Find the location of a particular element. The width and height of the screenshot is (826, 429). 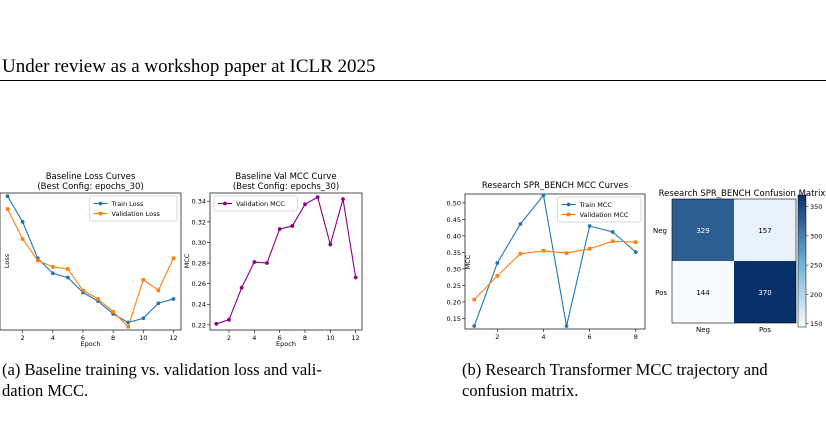

chart2-xtick-label: 10 is located at coordinates (330, 338).